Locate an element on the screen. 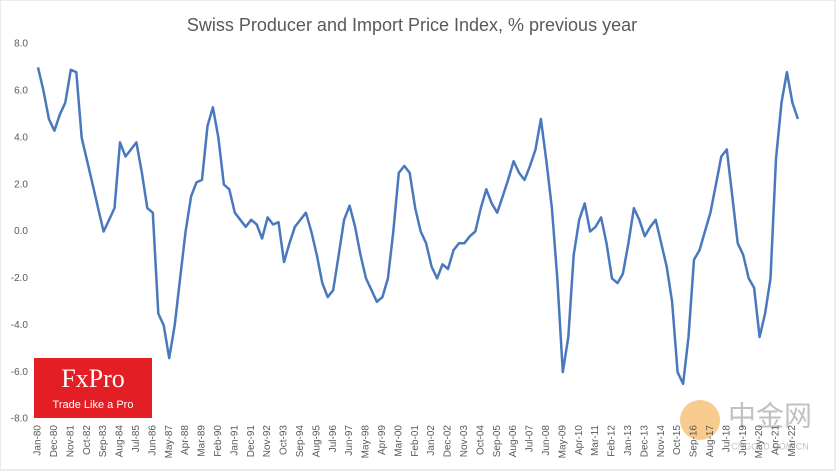  x-tick-label: Apr-21 is located at coordinates (776, 440).